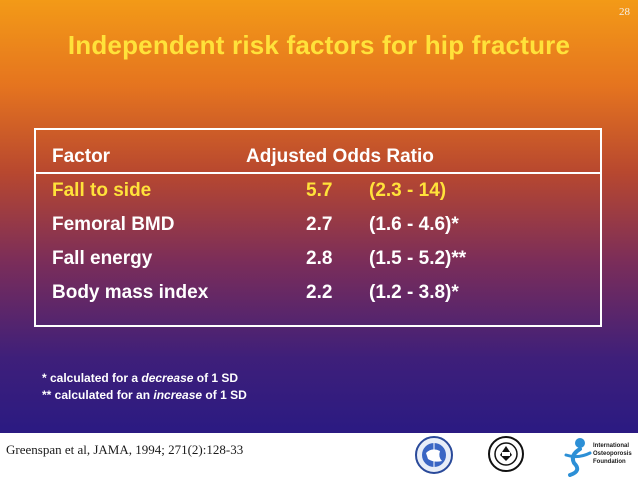  What do you see at coordinates (408, 190) in the screenshot?
I see `row-confidence-interval: (2.3 - 14)` at bounding box center [408, 190].